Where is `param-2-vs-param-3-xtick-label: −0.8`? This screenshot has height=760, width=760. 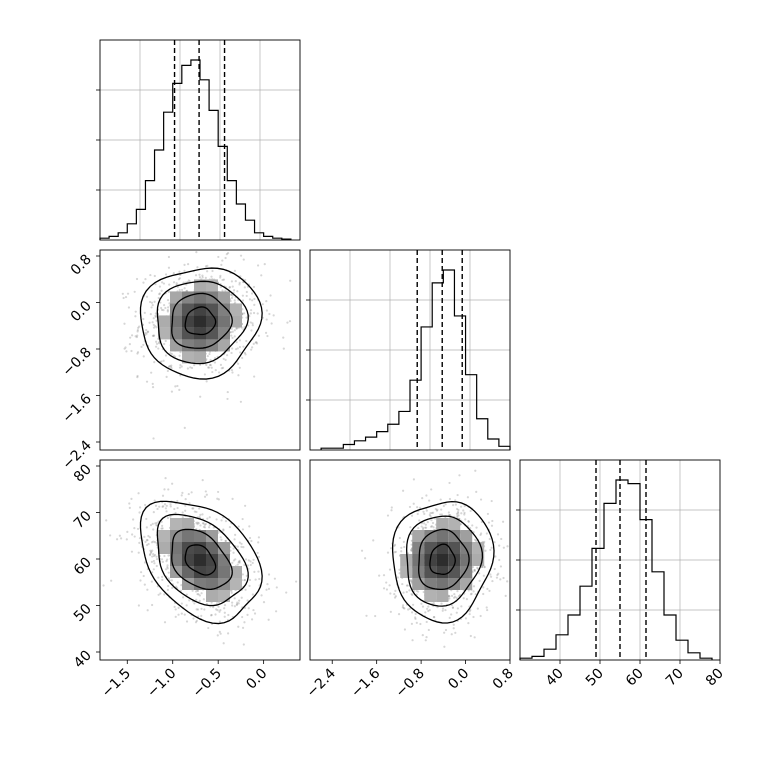 param-2-vs-param-3-xtick-label: −0.8 is located at coordinates (410, 683).